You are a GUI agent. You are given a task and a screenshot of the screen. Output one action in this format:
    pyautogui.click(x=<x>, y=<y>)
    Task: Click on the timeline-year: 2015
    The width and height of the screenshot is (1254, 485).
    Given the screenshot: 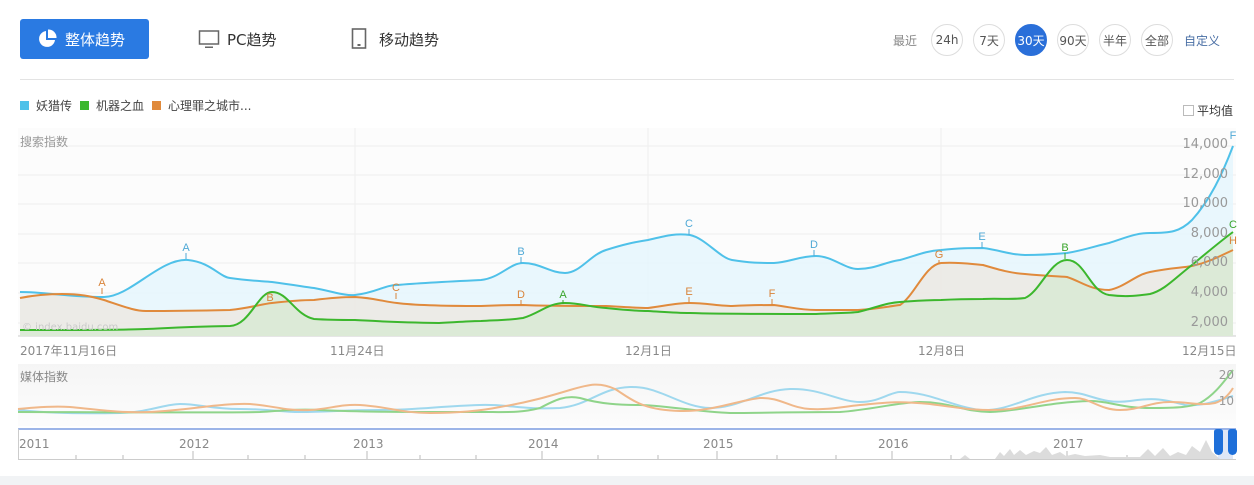 What is the action you would take?
    pyautogui.click(x=718, y=444)
    